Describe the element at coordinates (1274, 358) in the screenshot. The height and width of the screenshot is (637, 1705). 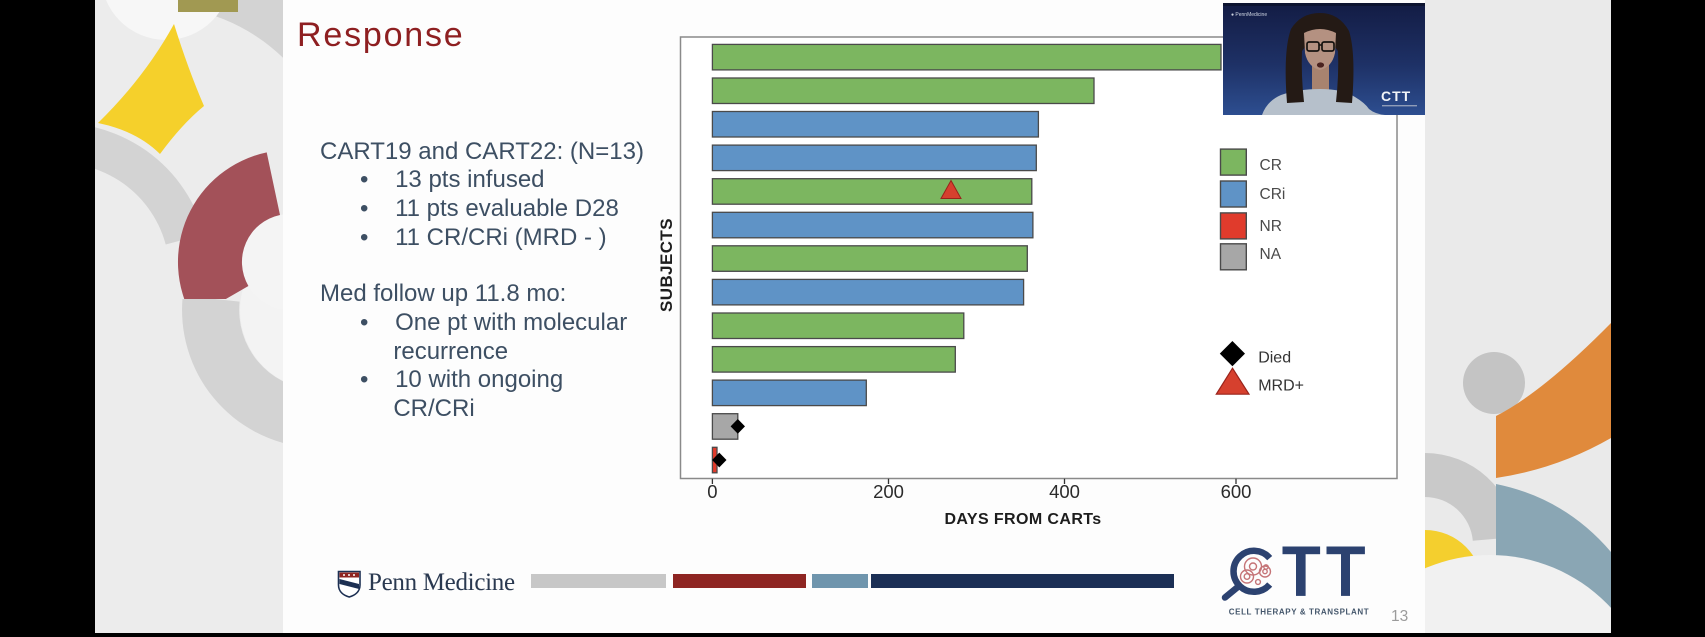
I see `svg-text: Died` at that location.